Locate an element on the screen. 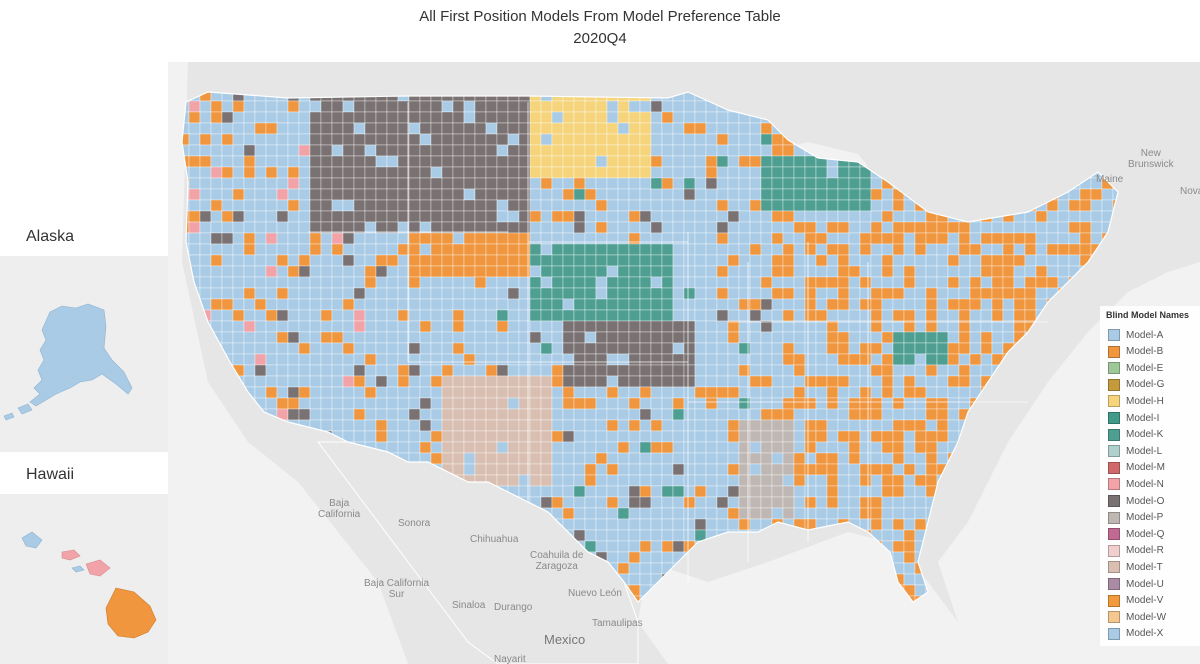 Image resolution: width=1200 pixels, height=664 pixels. hawaii-inset: Hawaii is located at coordinates (84, 560).